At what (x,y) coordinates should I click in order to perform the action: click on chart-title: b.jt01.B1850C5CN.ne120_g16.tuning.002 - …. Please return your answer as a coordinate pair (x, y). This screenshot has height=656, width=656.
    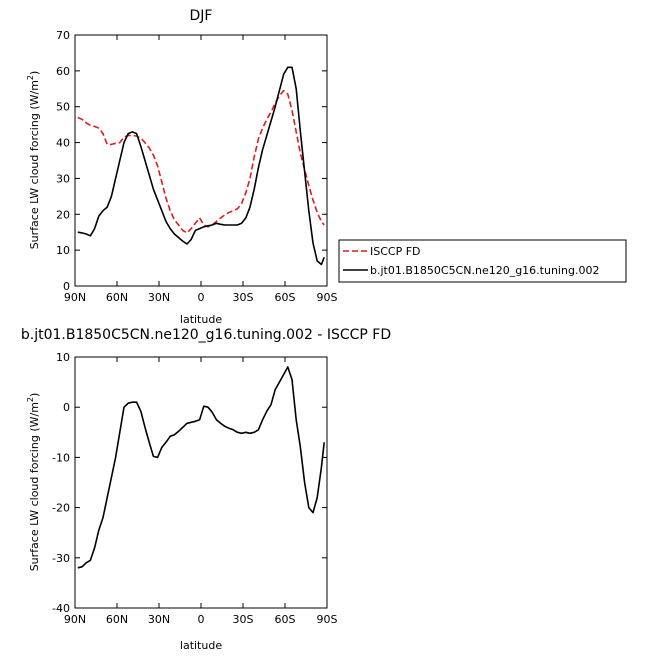
    Looking at the image, I should click on (206, 335).